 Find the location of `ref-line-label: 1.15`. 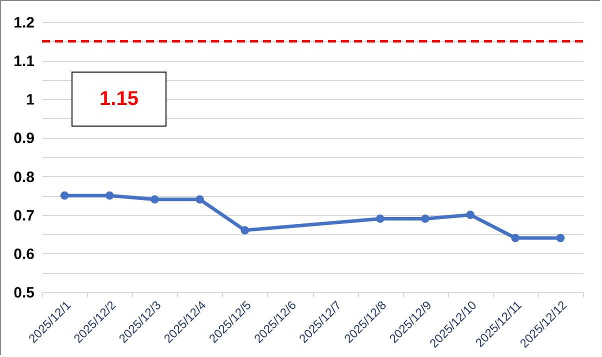

ref-line-label: 1.15 is located at coordinates (119, 99).